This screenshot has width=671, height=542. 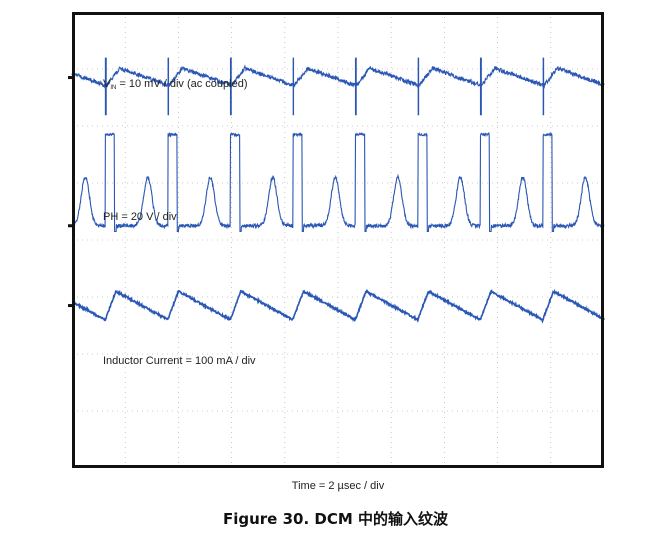 I want to click on ph-switch-trace, so click(x=338, y=182).